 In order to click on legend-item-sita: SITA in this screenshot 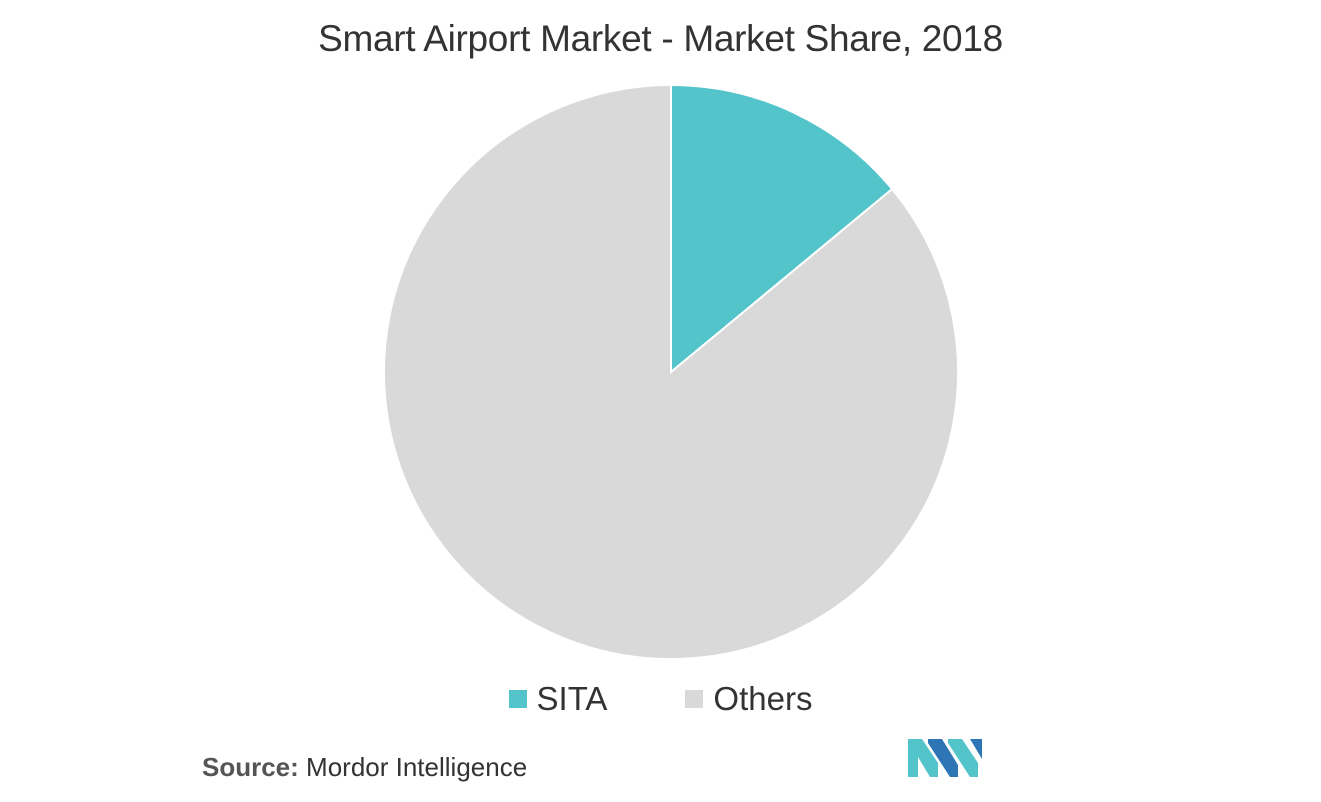, I will do `click(558, 699)`.